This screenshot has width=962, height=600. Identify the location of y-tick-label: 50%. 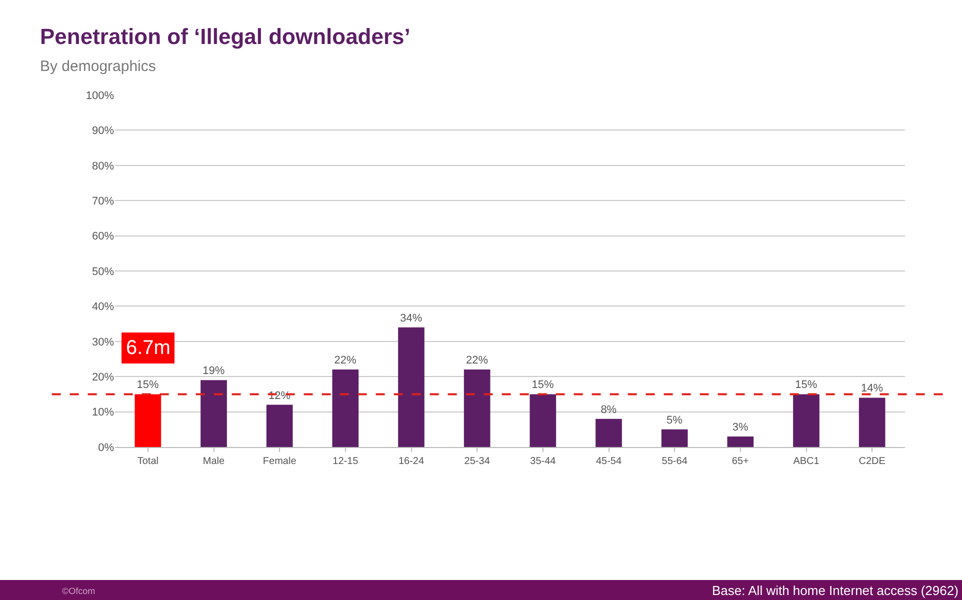
(103, 272).